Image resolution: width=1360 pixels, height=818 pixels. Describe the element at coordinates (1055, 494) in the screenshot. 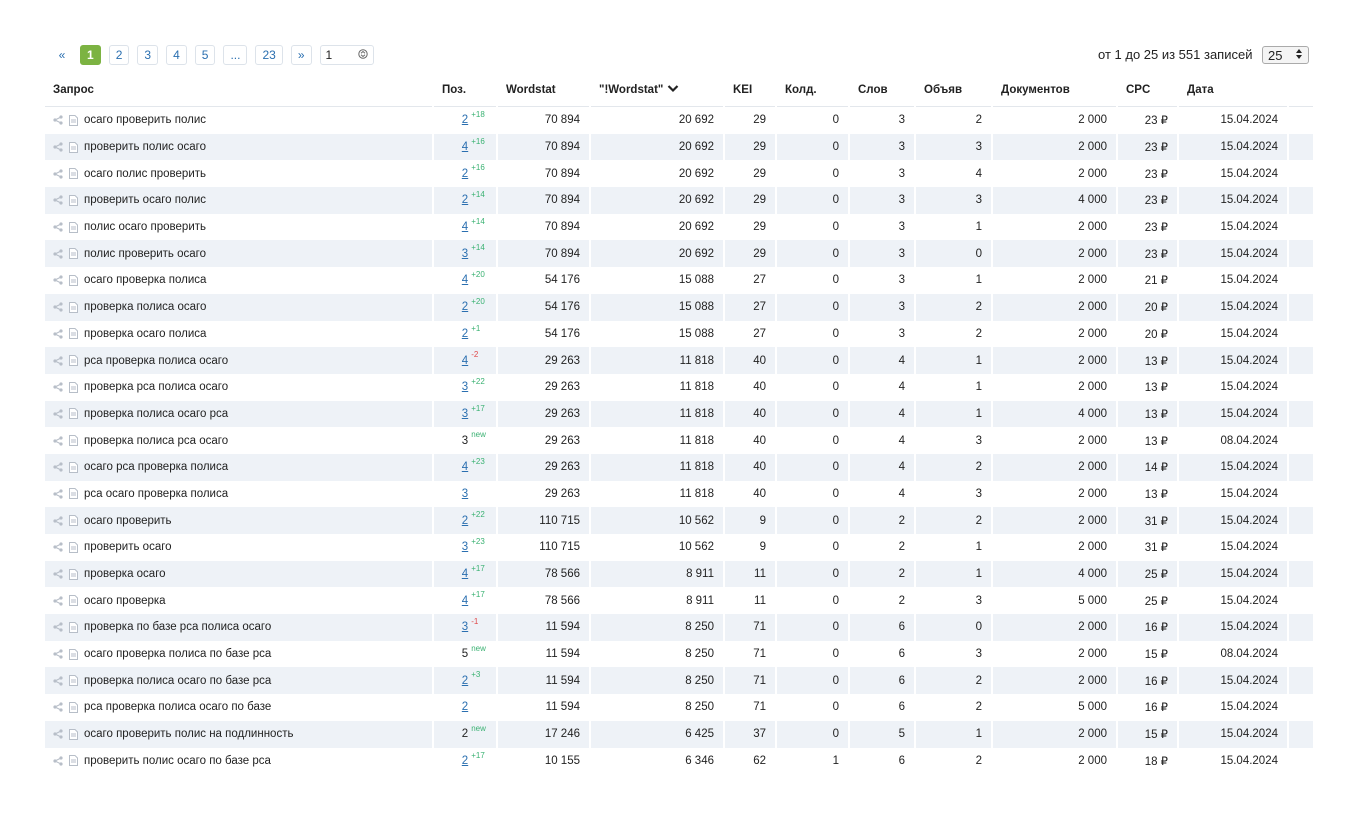

I see `documents-cell: 2 000` at that location.